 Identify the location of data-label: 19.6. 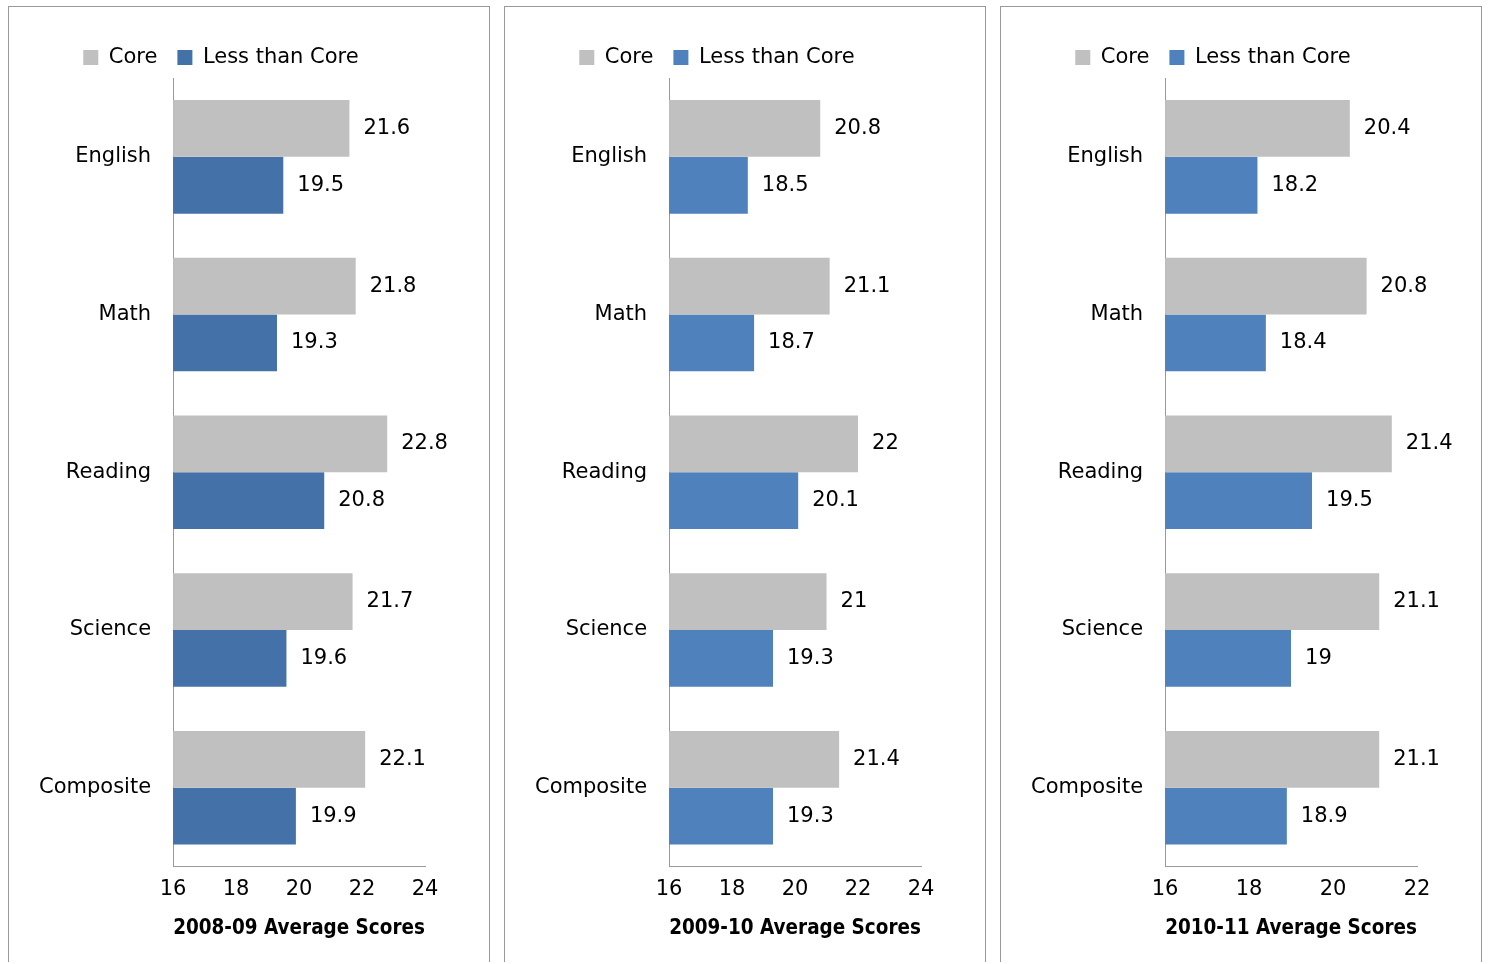
(324, 656).